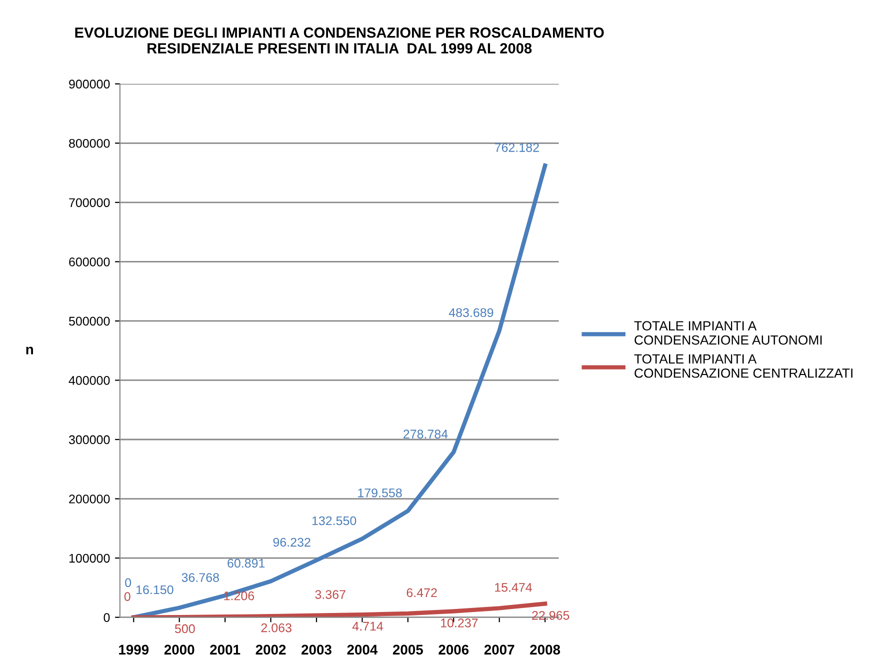 This screenshot has width=869, height=671. I want to click on x-tick-label: 2005, so click(407, 649).